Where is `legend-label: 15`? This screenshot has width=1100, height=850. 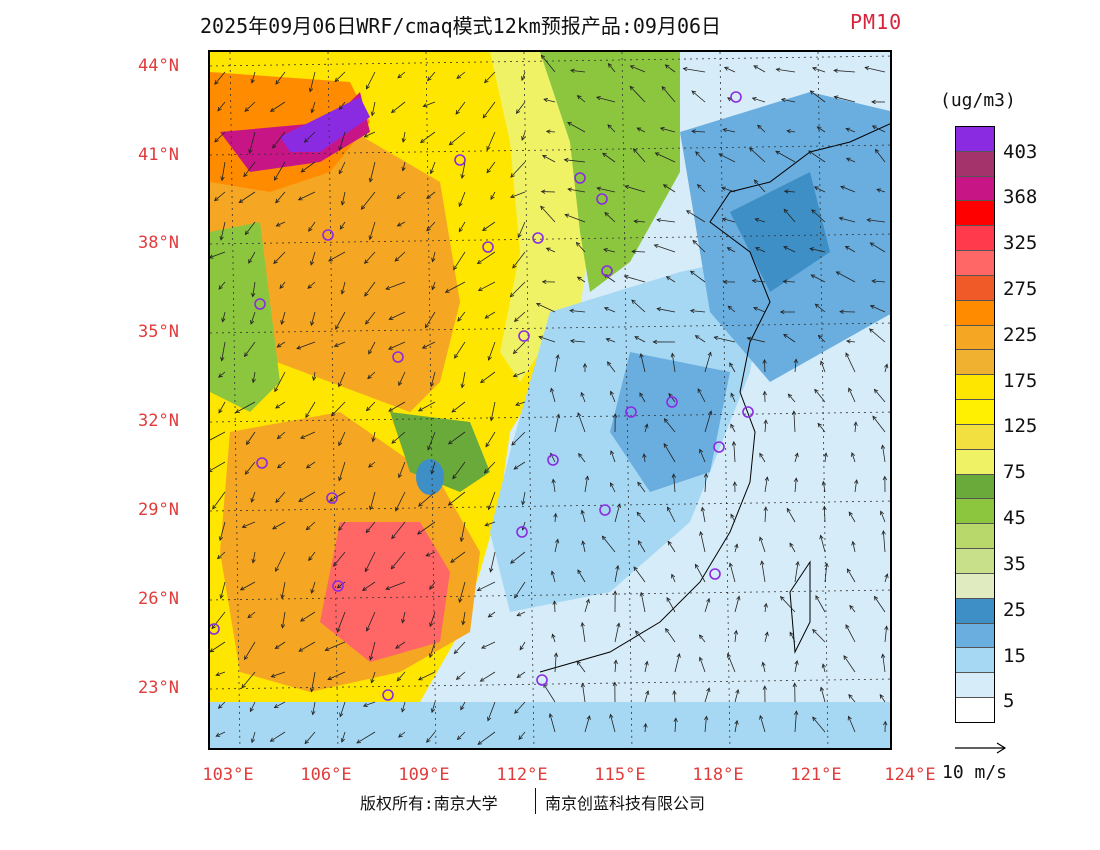 legend-label: 15 is located at coordinates (1014, 656).